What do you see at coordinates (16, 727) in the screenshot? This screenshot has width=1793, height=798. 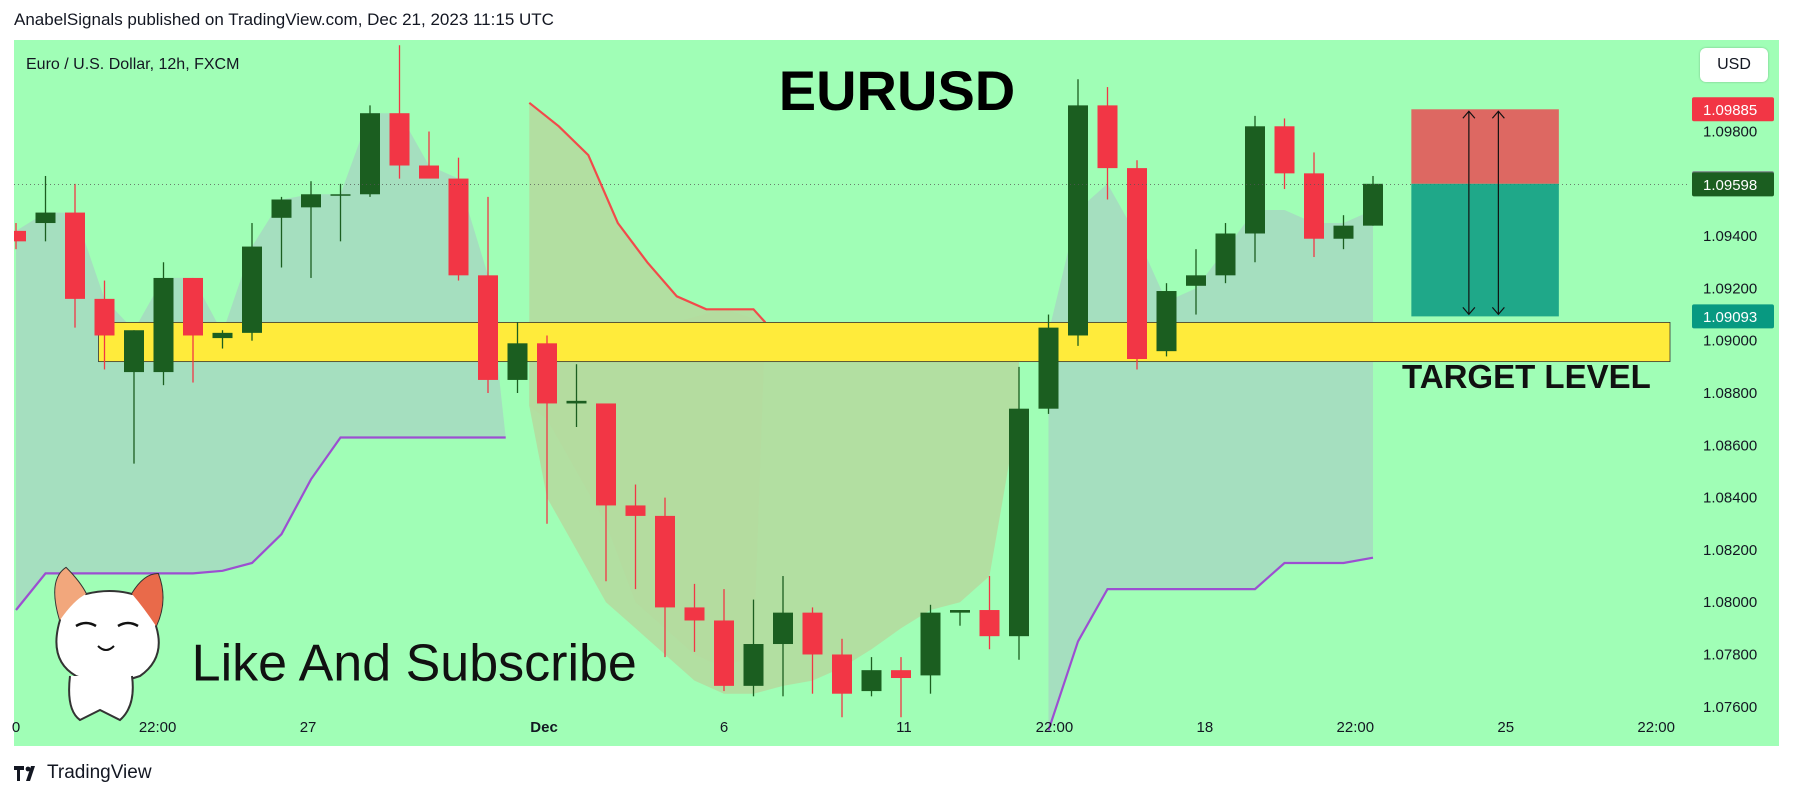 I see `time-tick-label: 0` at bounding box center [16, 727].